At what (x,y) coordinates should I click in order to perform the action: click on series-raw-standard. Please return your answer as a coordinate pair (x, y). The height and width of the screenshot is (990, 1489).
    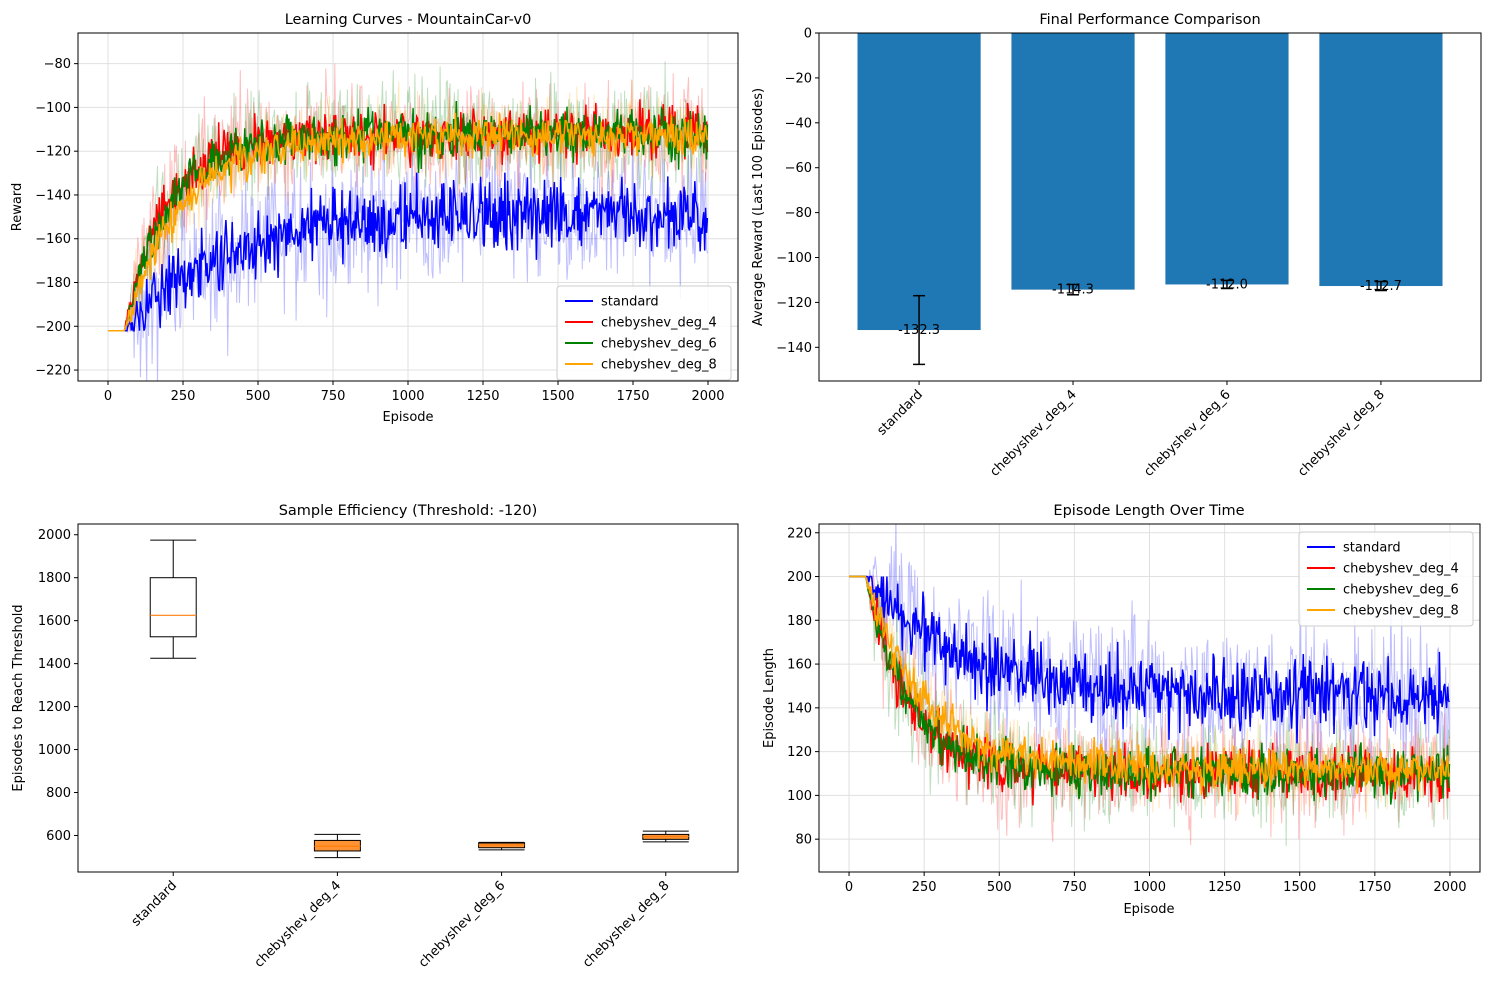
    Looking at the image, I should click on (1149, 661).